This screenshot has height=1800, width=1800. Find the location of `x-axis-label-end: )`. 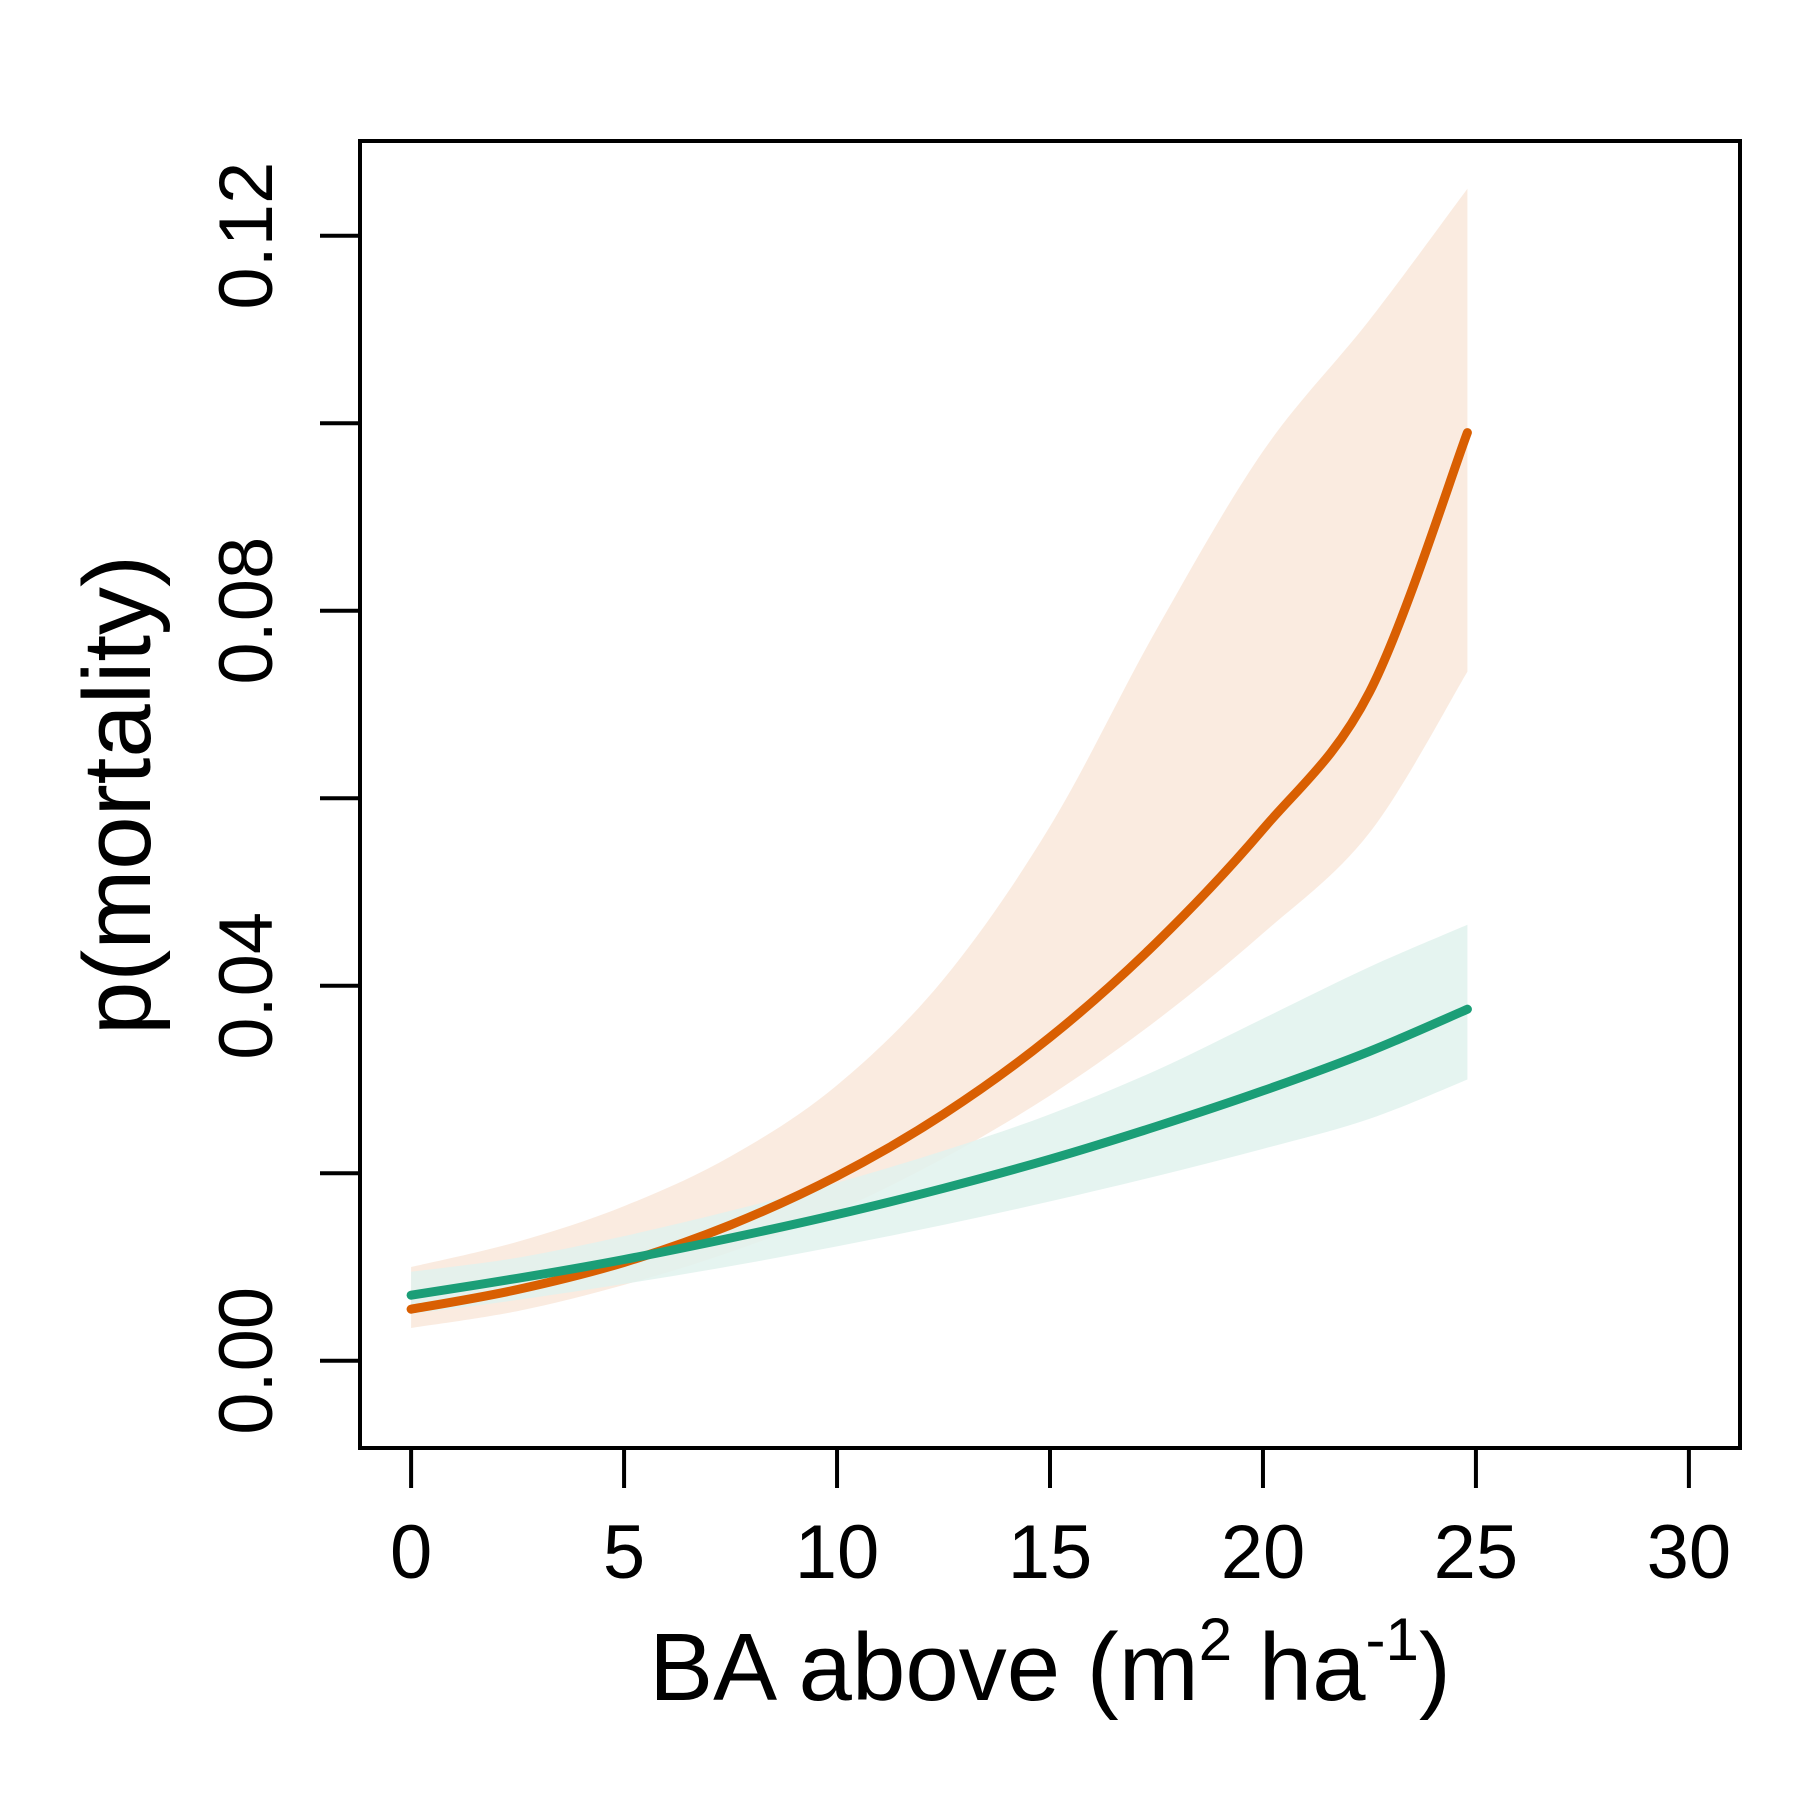

x-axis-label-end: ) is located at coordinates (1435, 1667).